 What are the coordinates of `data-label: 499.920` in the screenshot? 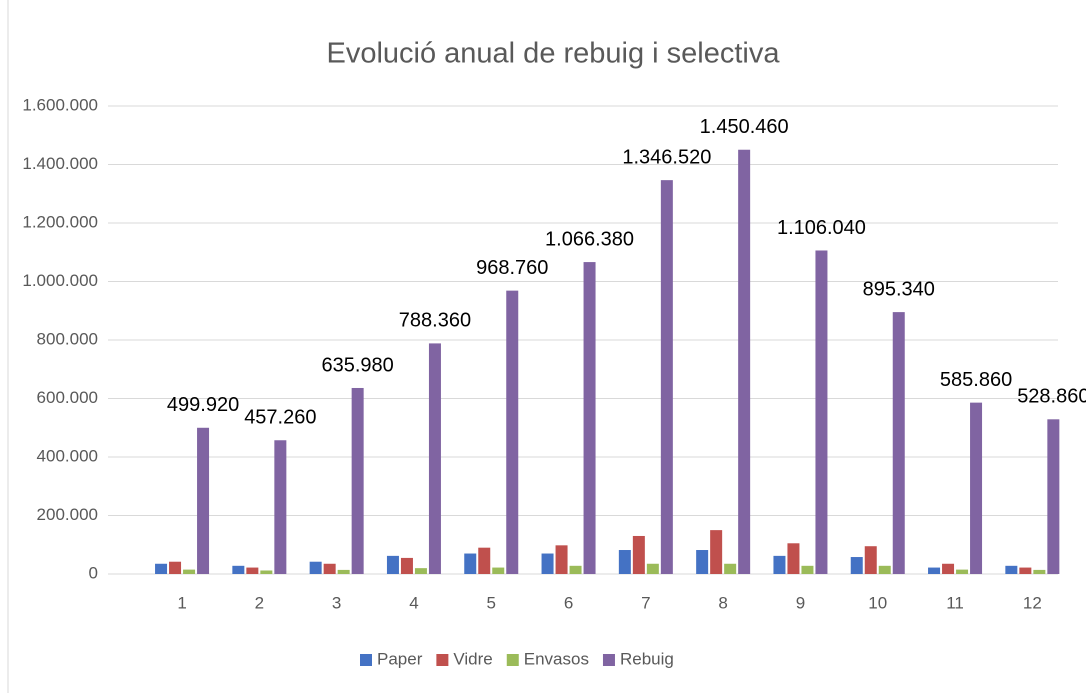 It's located at (203, 405).